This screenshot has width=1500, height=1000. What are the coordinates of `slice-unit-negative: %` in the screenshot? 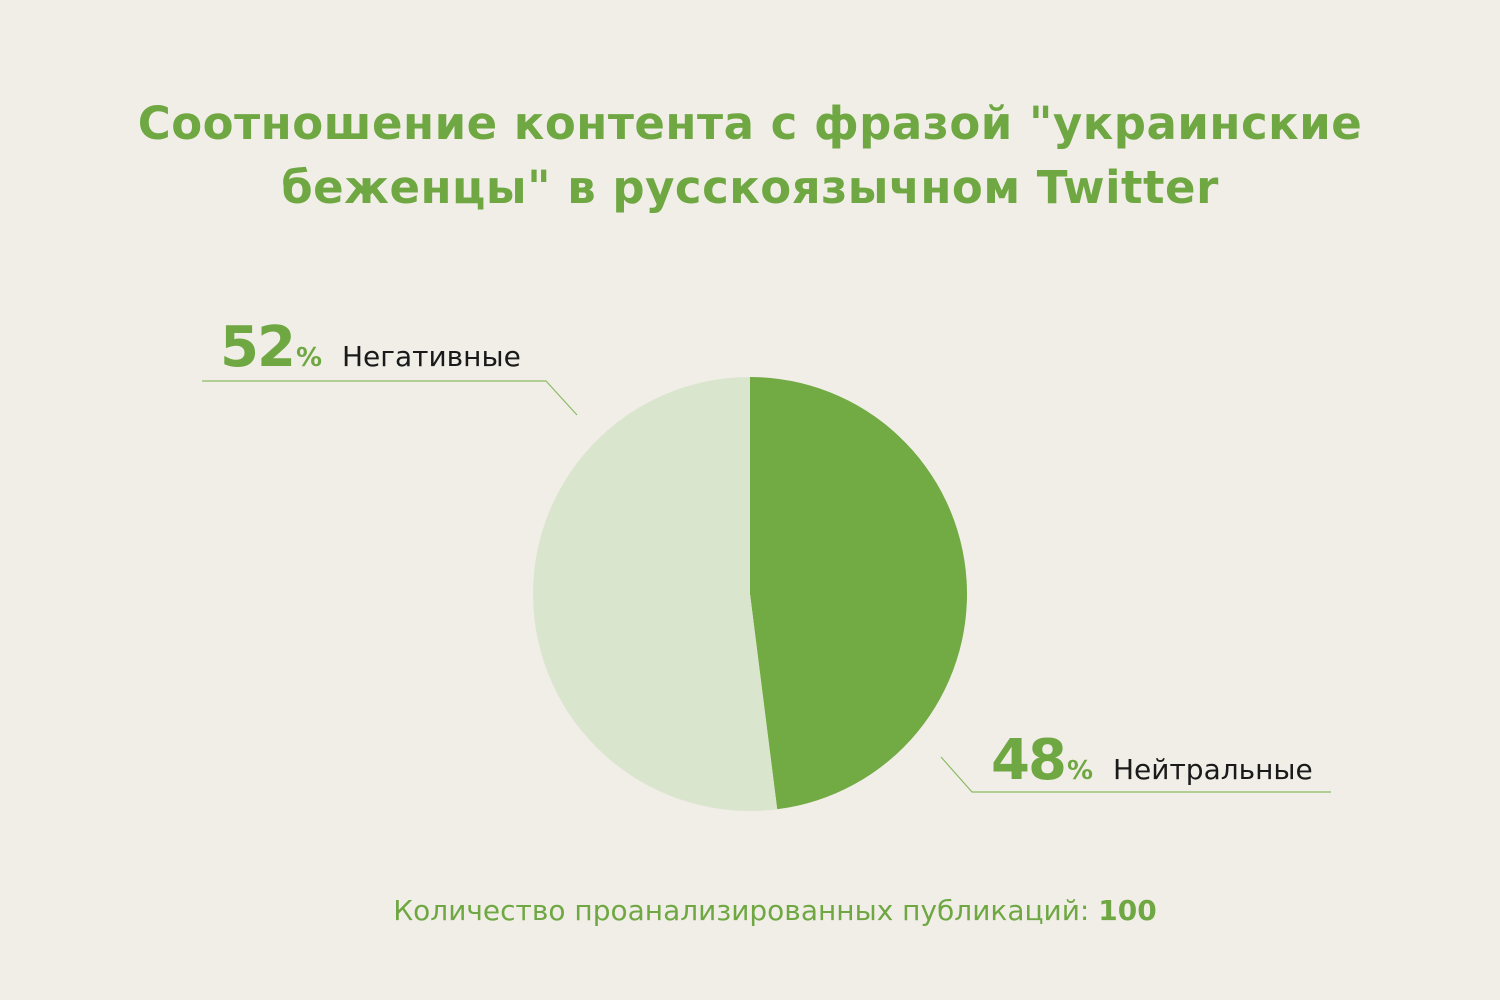 It's located at (309, 358).